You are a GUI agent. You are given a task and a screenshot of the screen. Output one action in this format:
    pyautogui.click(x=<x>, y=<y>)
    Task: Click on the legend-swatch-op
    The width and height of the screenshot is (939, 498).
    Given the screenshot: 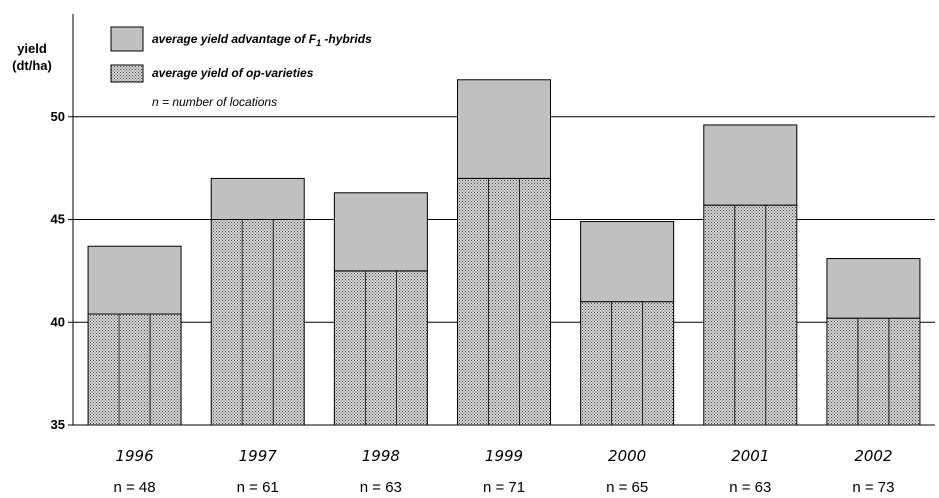 What is the action you would take?
    pyautogui.click(x=127, y=73)
    